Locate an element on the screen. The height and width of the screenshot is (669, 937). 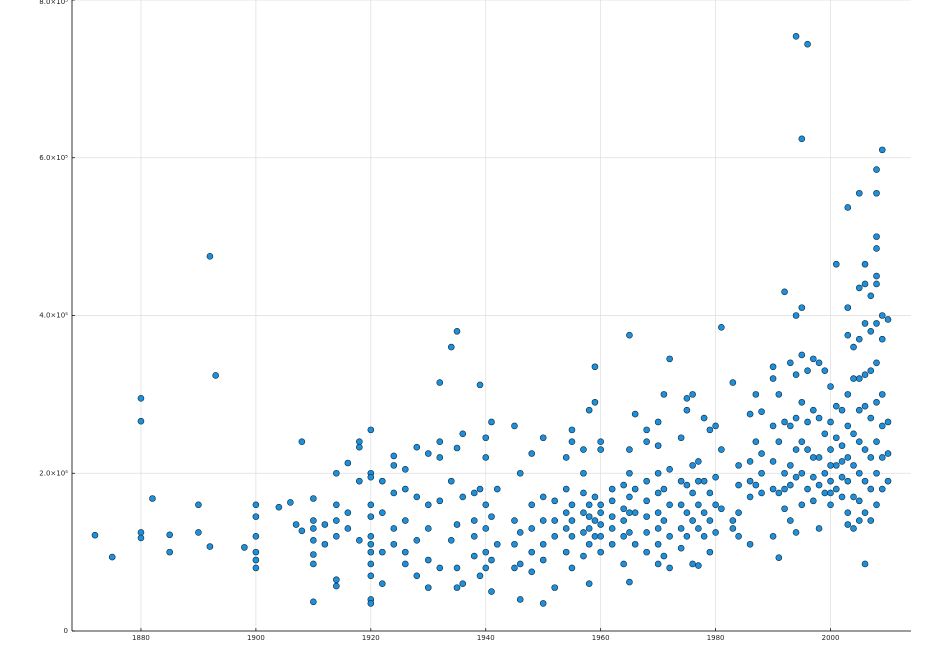
y-tick-label: 4.0×10⁵ is located at coordinates (53, 316).